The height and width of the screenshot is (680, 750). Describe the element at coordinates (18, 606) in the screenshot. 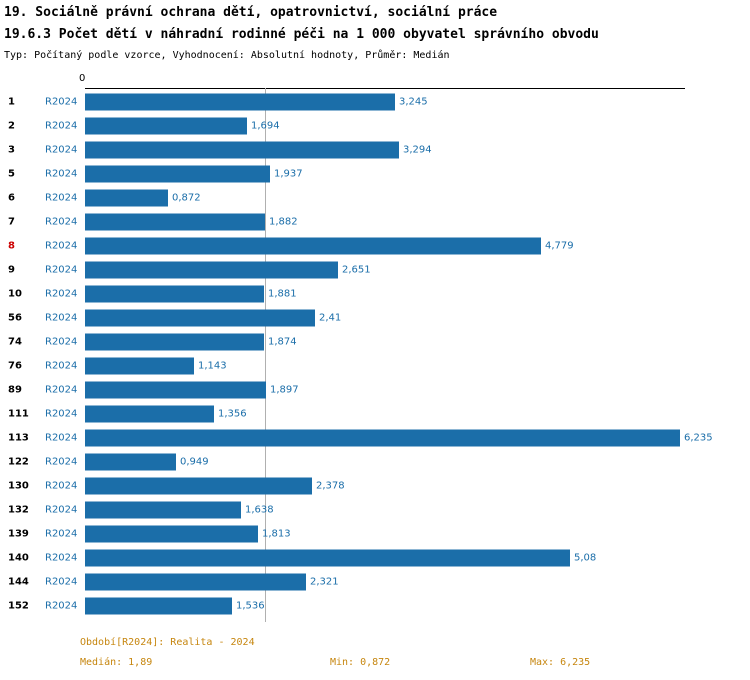

I see `category-label: 152` at that location.